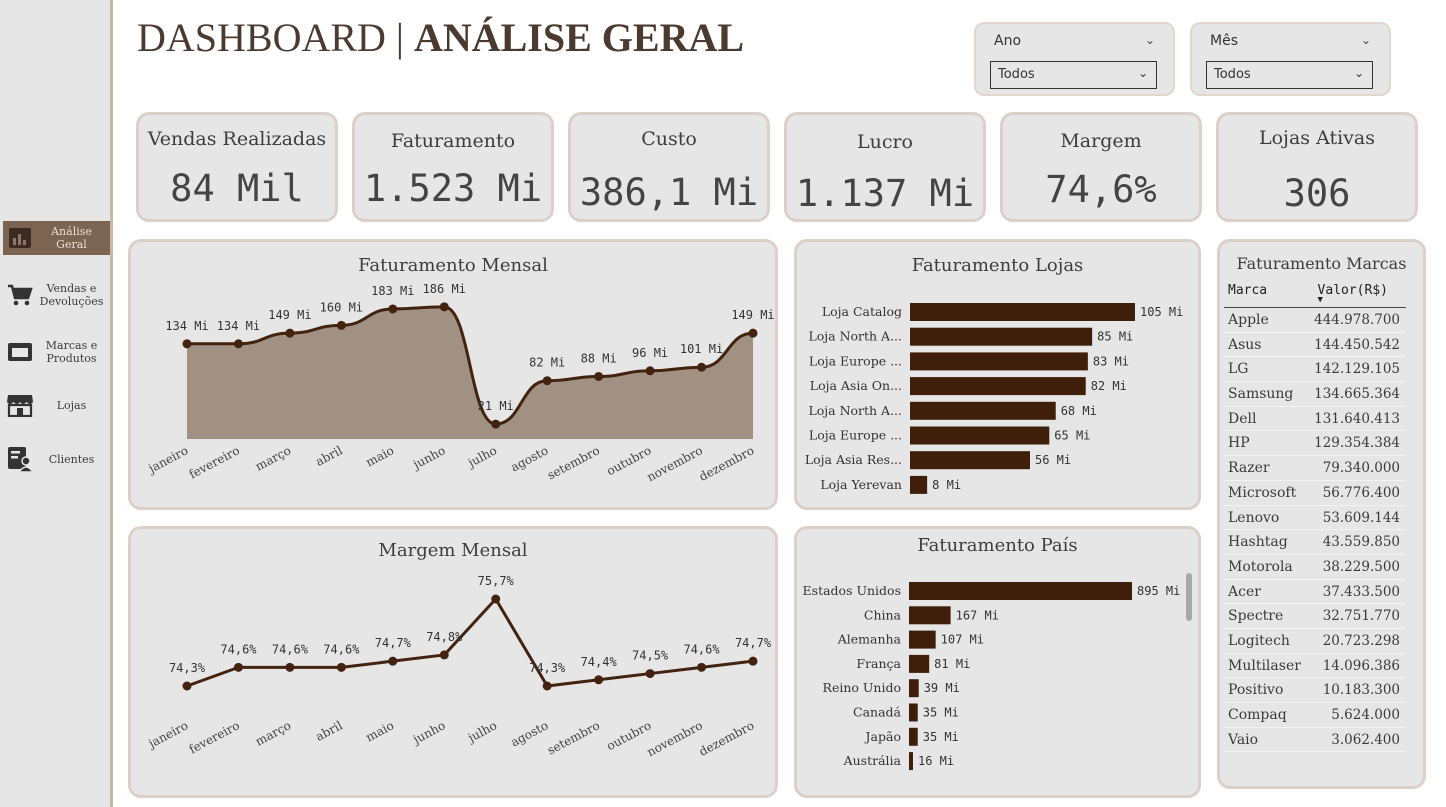 The image size is (1446, 807). Describe the element at coordinates (1073, 75) in the screenshot. I see `filter-ano-select: Todos ⌄` at that location.